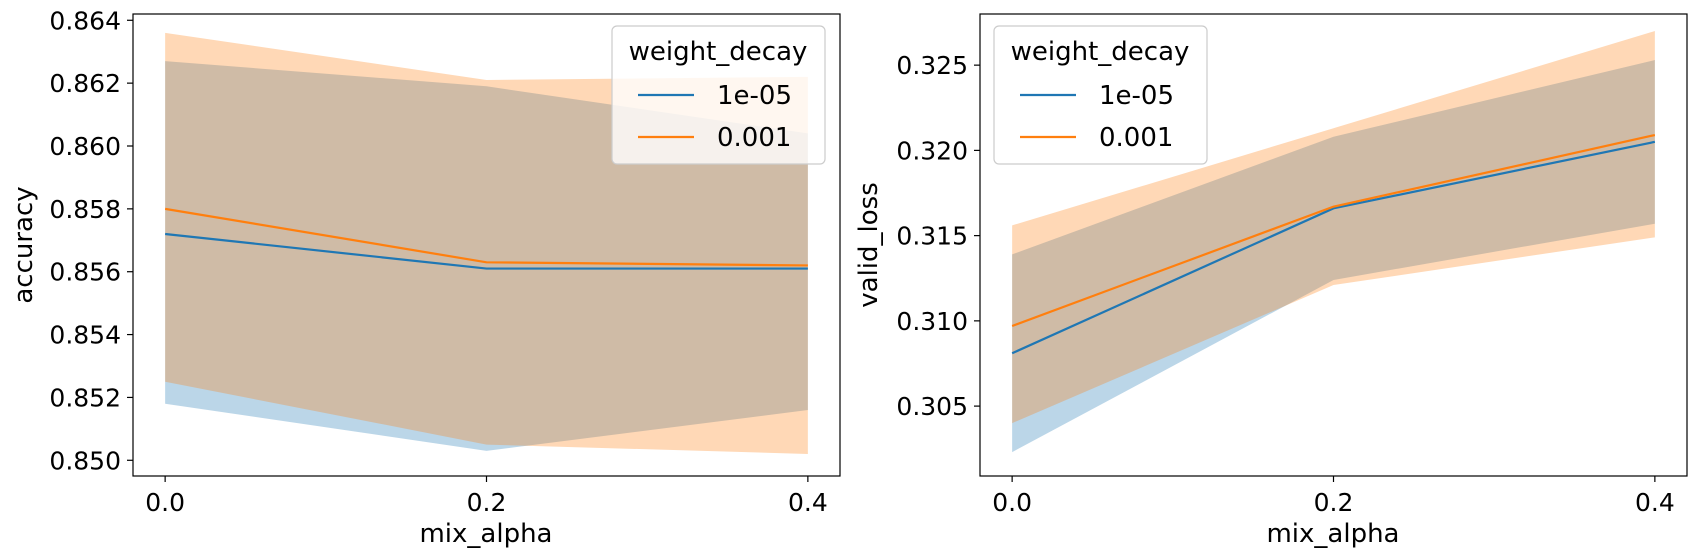  I want to click on valid-loss-legend-box, so click(1100, 95).